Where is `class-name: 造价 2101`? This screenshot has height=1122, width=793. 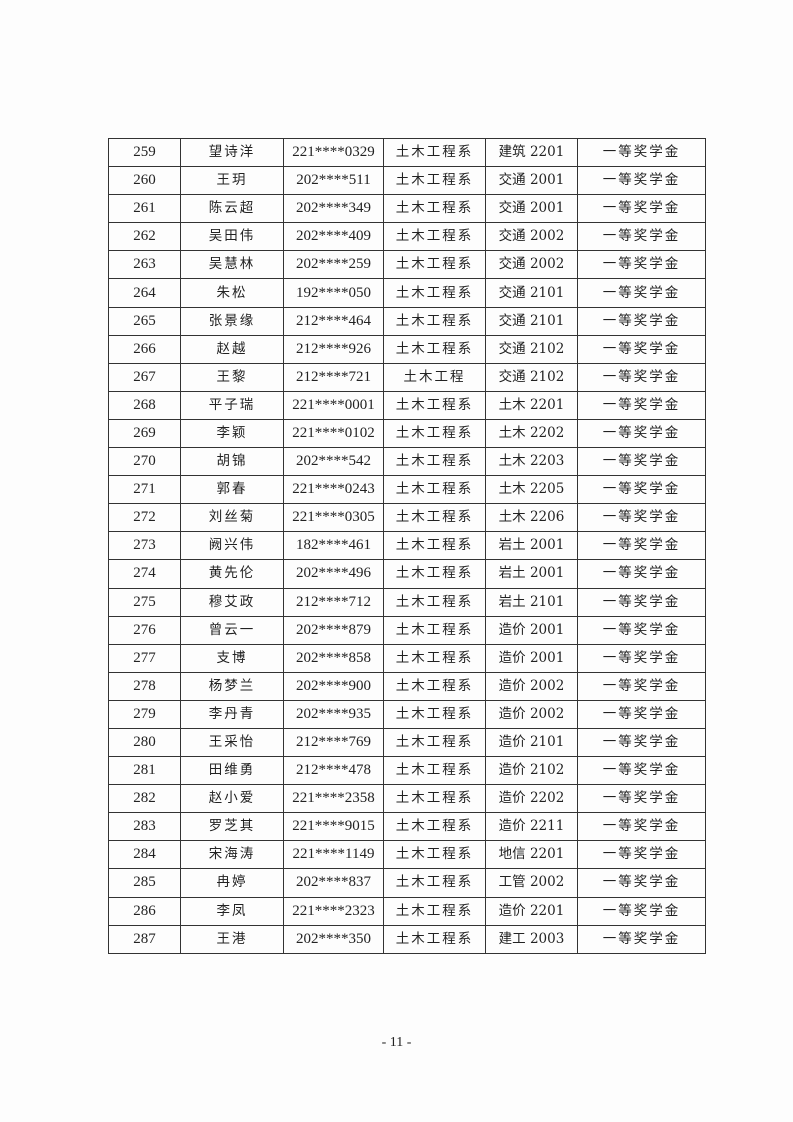 class-name: 造价 2101 is located at coordinates (531, 742).